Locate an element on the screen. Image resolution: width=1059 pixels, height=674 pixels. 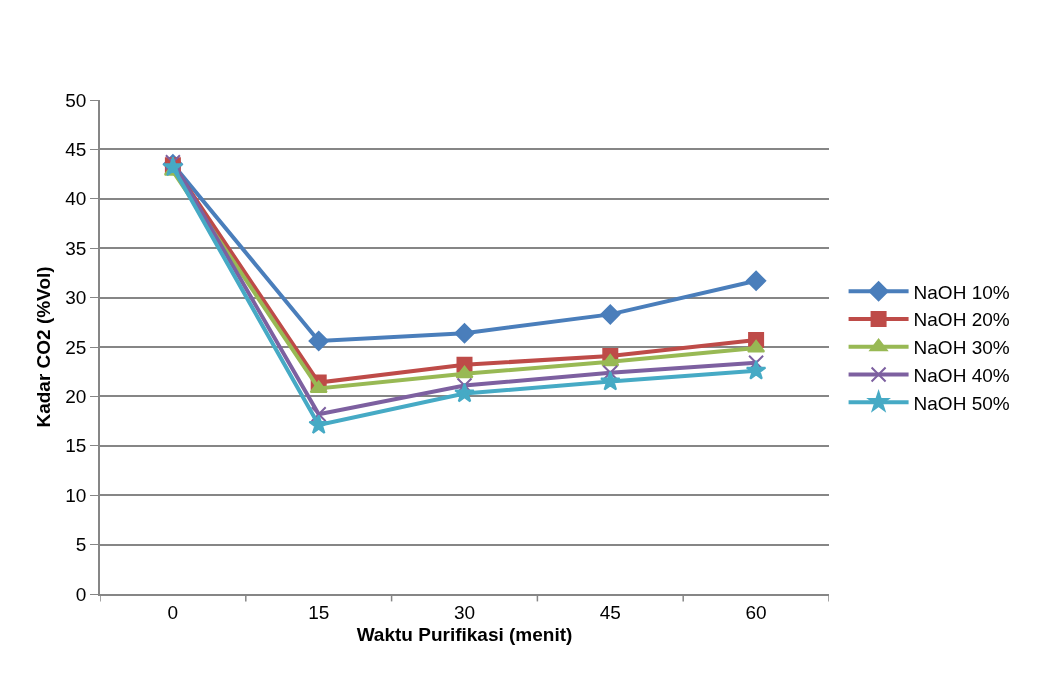
x-tick-label: 30 is located at coordinates (464, 612).